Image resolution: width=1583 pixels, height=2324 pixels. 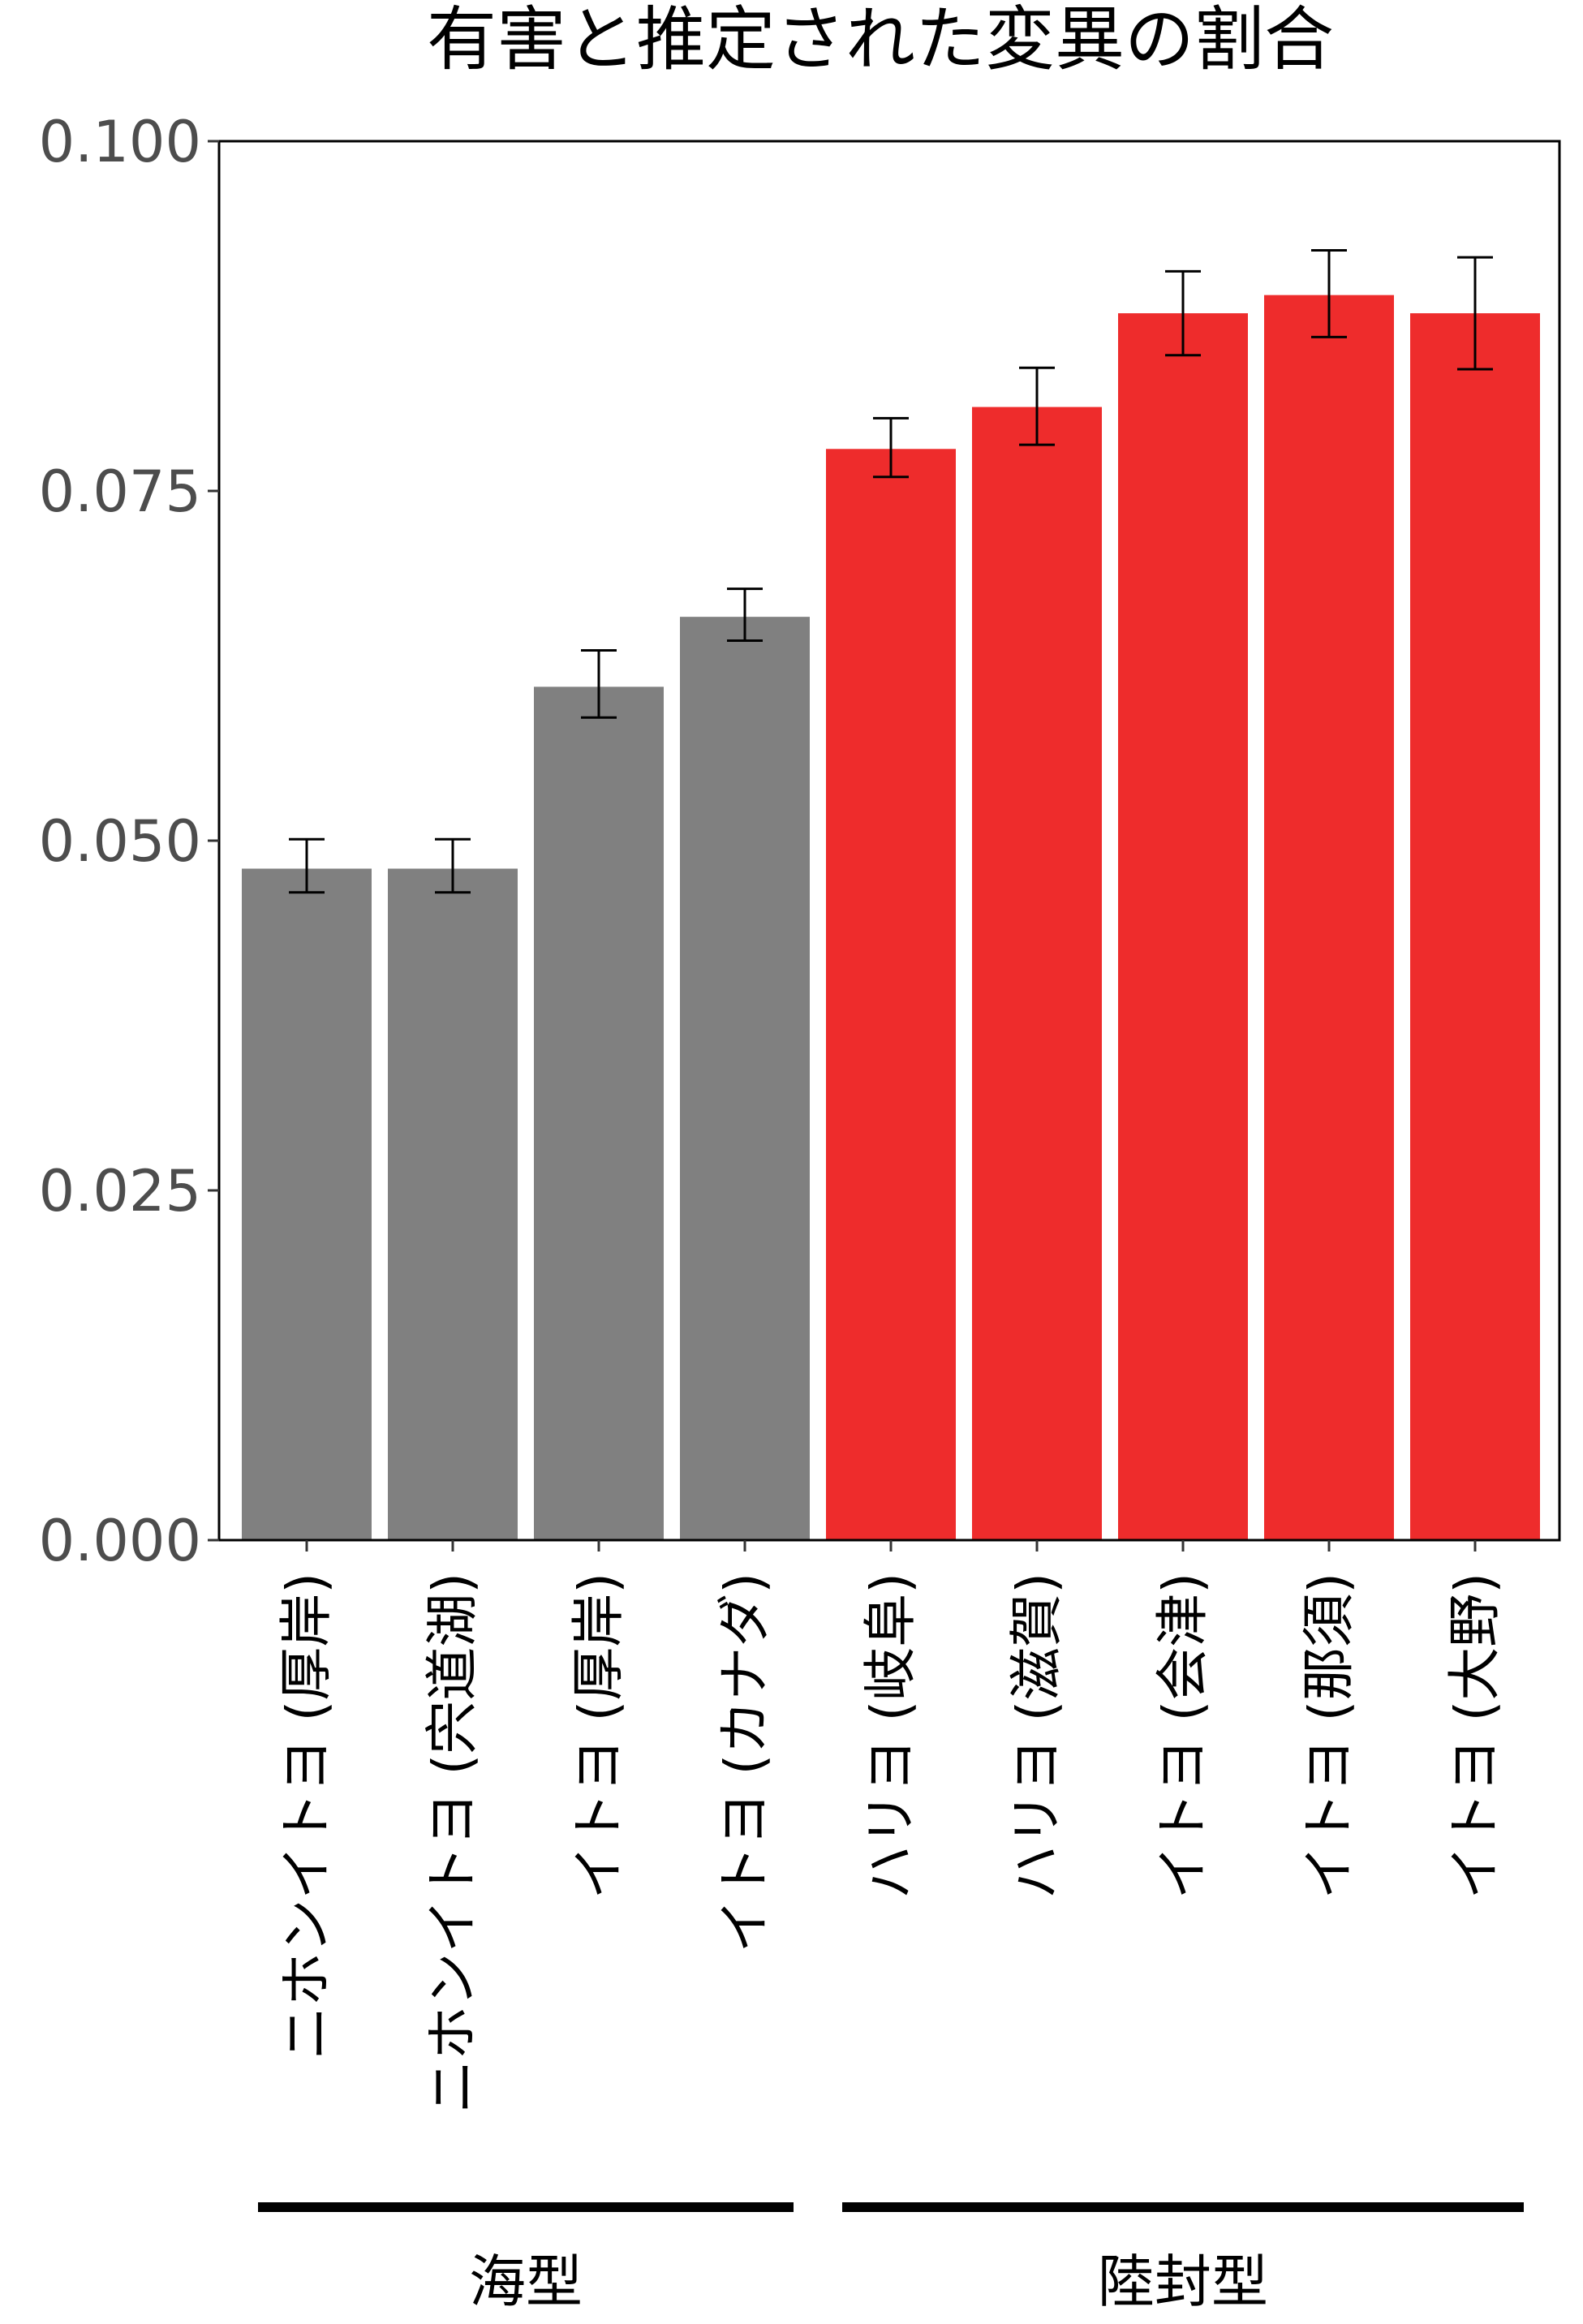 What do you see at coordinates (120, 1541) in the screenshot?
I see `y-tick-label: 0.000` at bounding box center [120, 1541].